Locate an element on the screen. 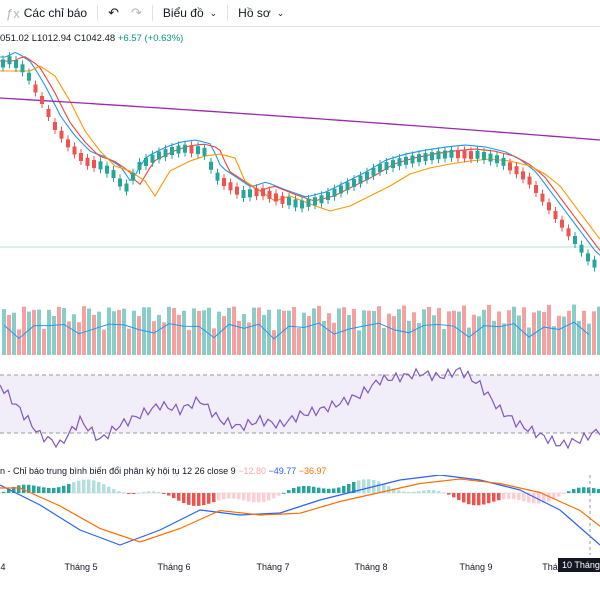  time-label: Tháng 8 is located at coordinates (371, 567).